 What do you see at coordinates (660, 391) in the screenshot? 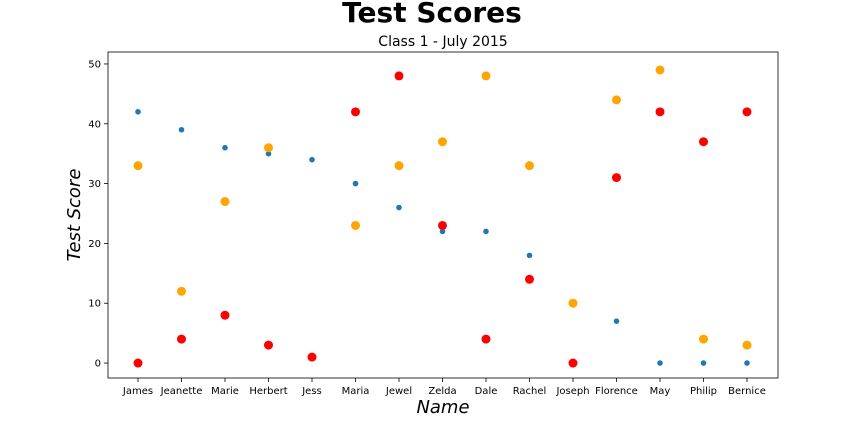
I see `x-tick-label: May` at bounding box center [660, 391].